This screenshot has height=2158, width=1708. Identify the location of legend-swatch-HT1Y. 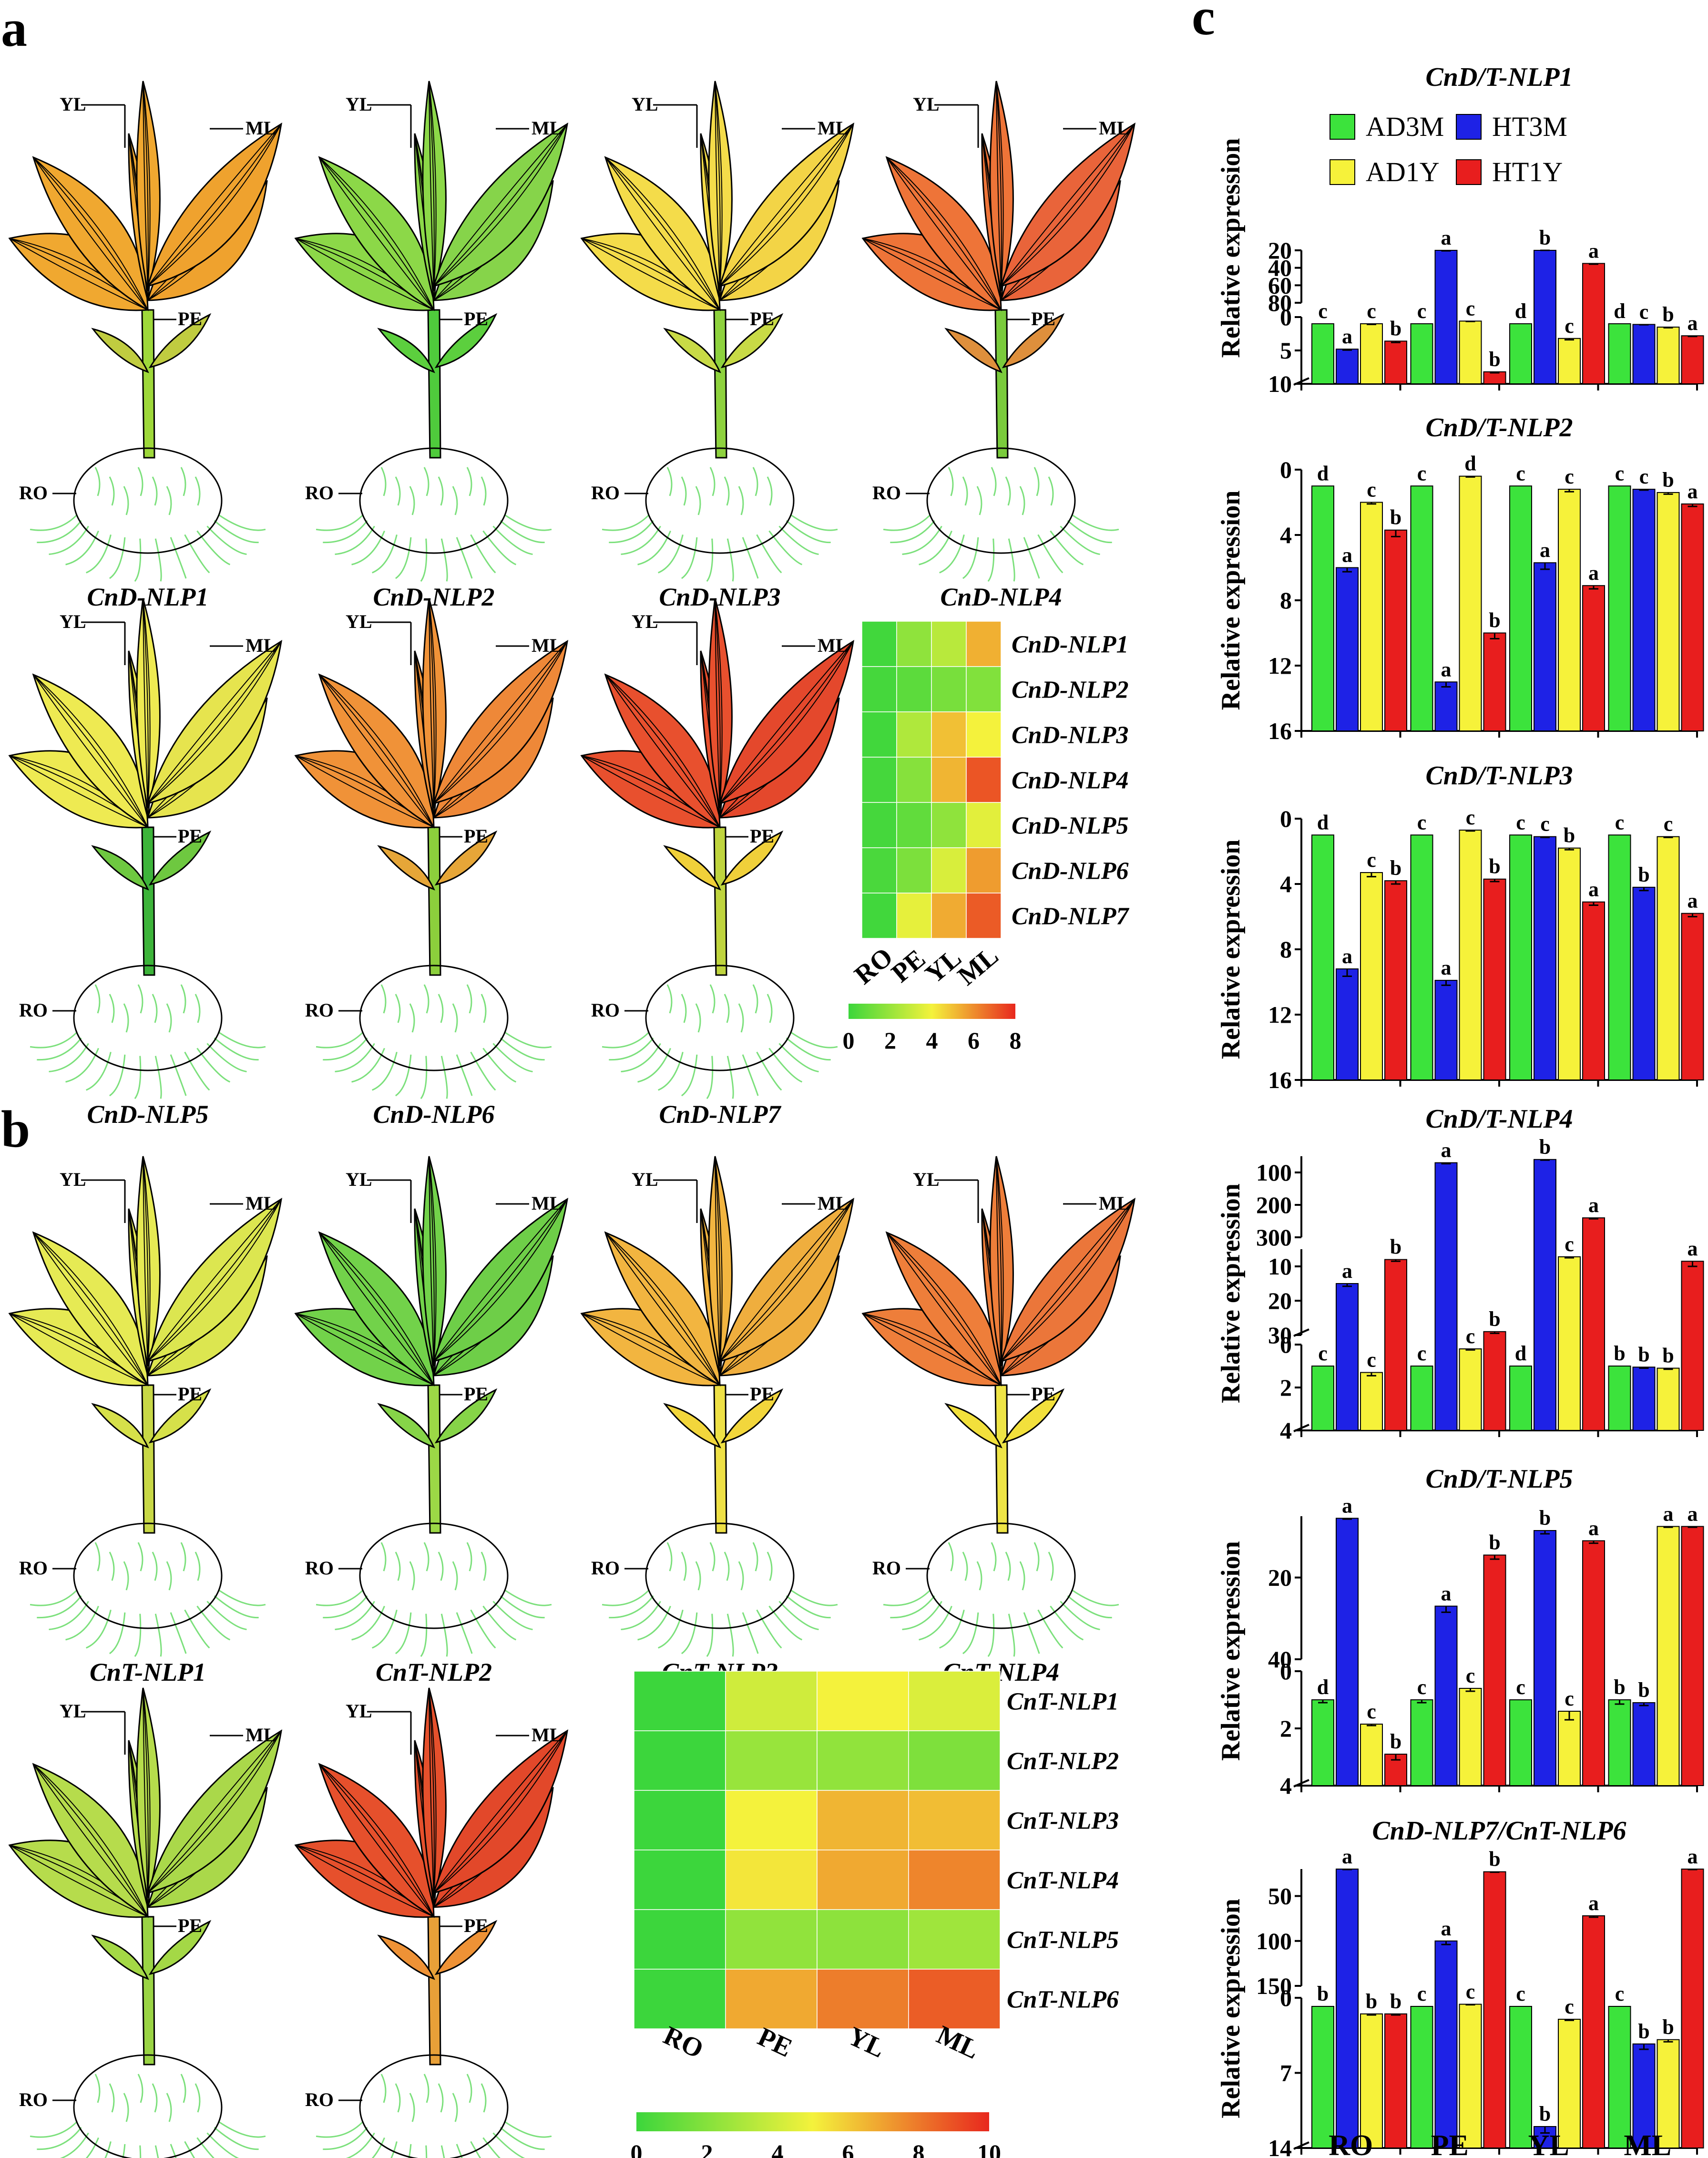
(1469, 172).